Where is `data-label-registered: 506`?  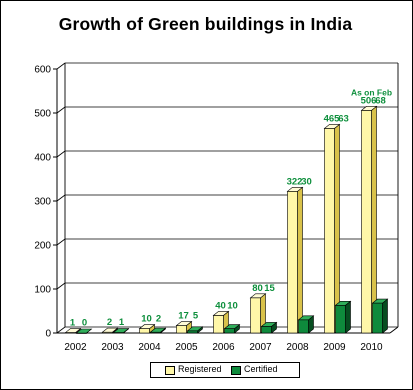
data-label-registered: 506 is located at coordinates (369, 100).